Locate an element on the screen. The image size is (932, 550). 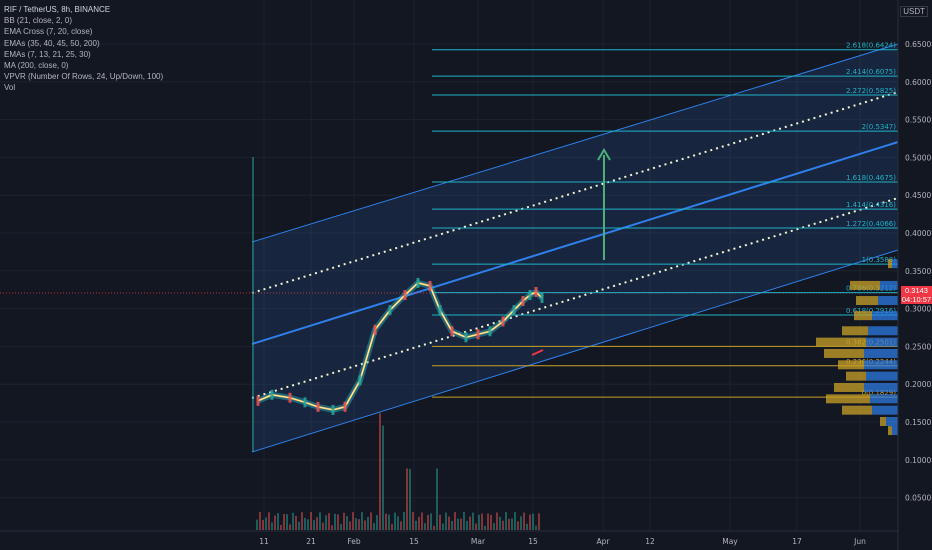
symbol-title: RIF / TetherUS, 8h, BINANCE is located at coordinates (57, 9).